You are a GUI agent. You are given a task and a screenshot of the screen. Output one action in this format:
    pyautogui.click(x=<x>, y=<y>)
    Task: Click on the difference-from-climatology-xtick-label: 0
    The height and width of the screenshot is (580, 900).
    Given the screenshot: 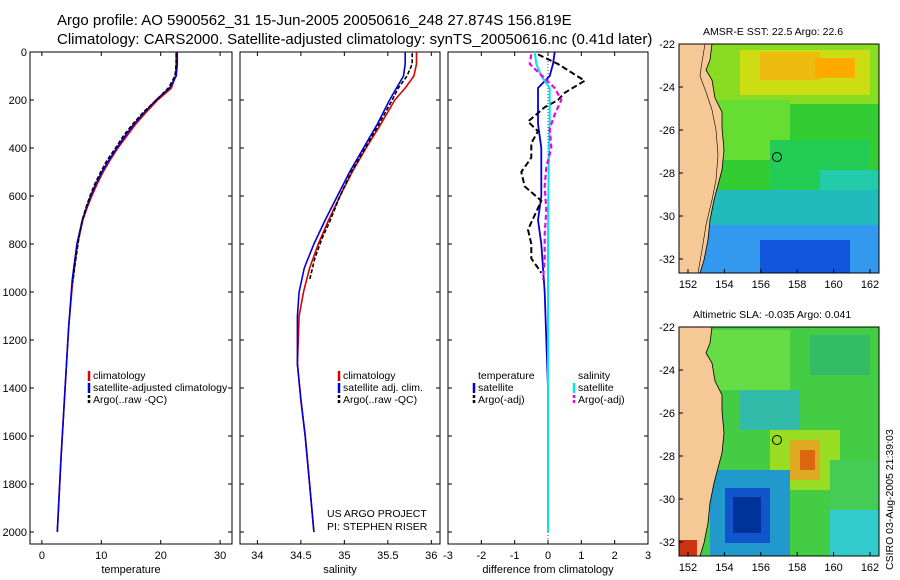 What is the action you would take?
    pyautogui.click(x=548, y=556)
    